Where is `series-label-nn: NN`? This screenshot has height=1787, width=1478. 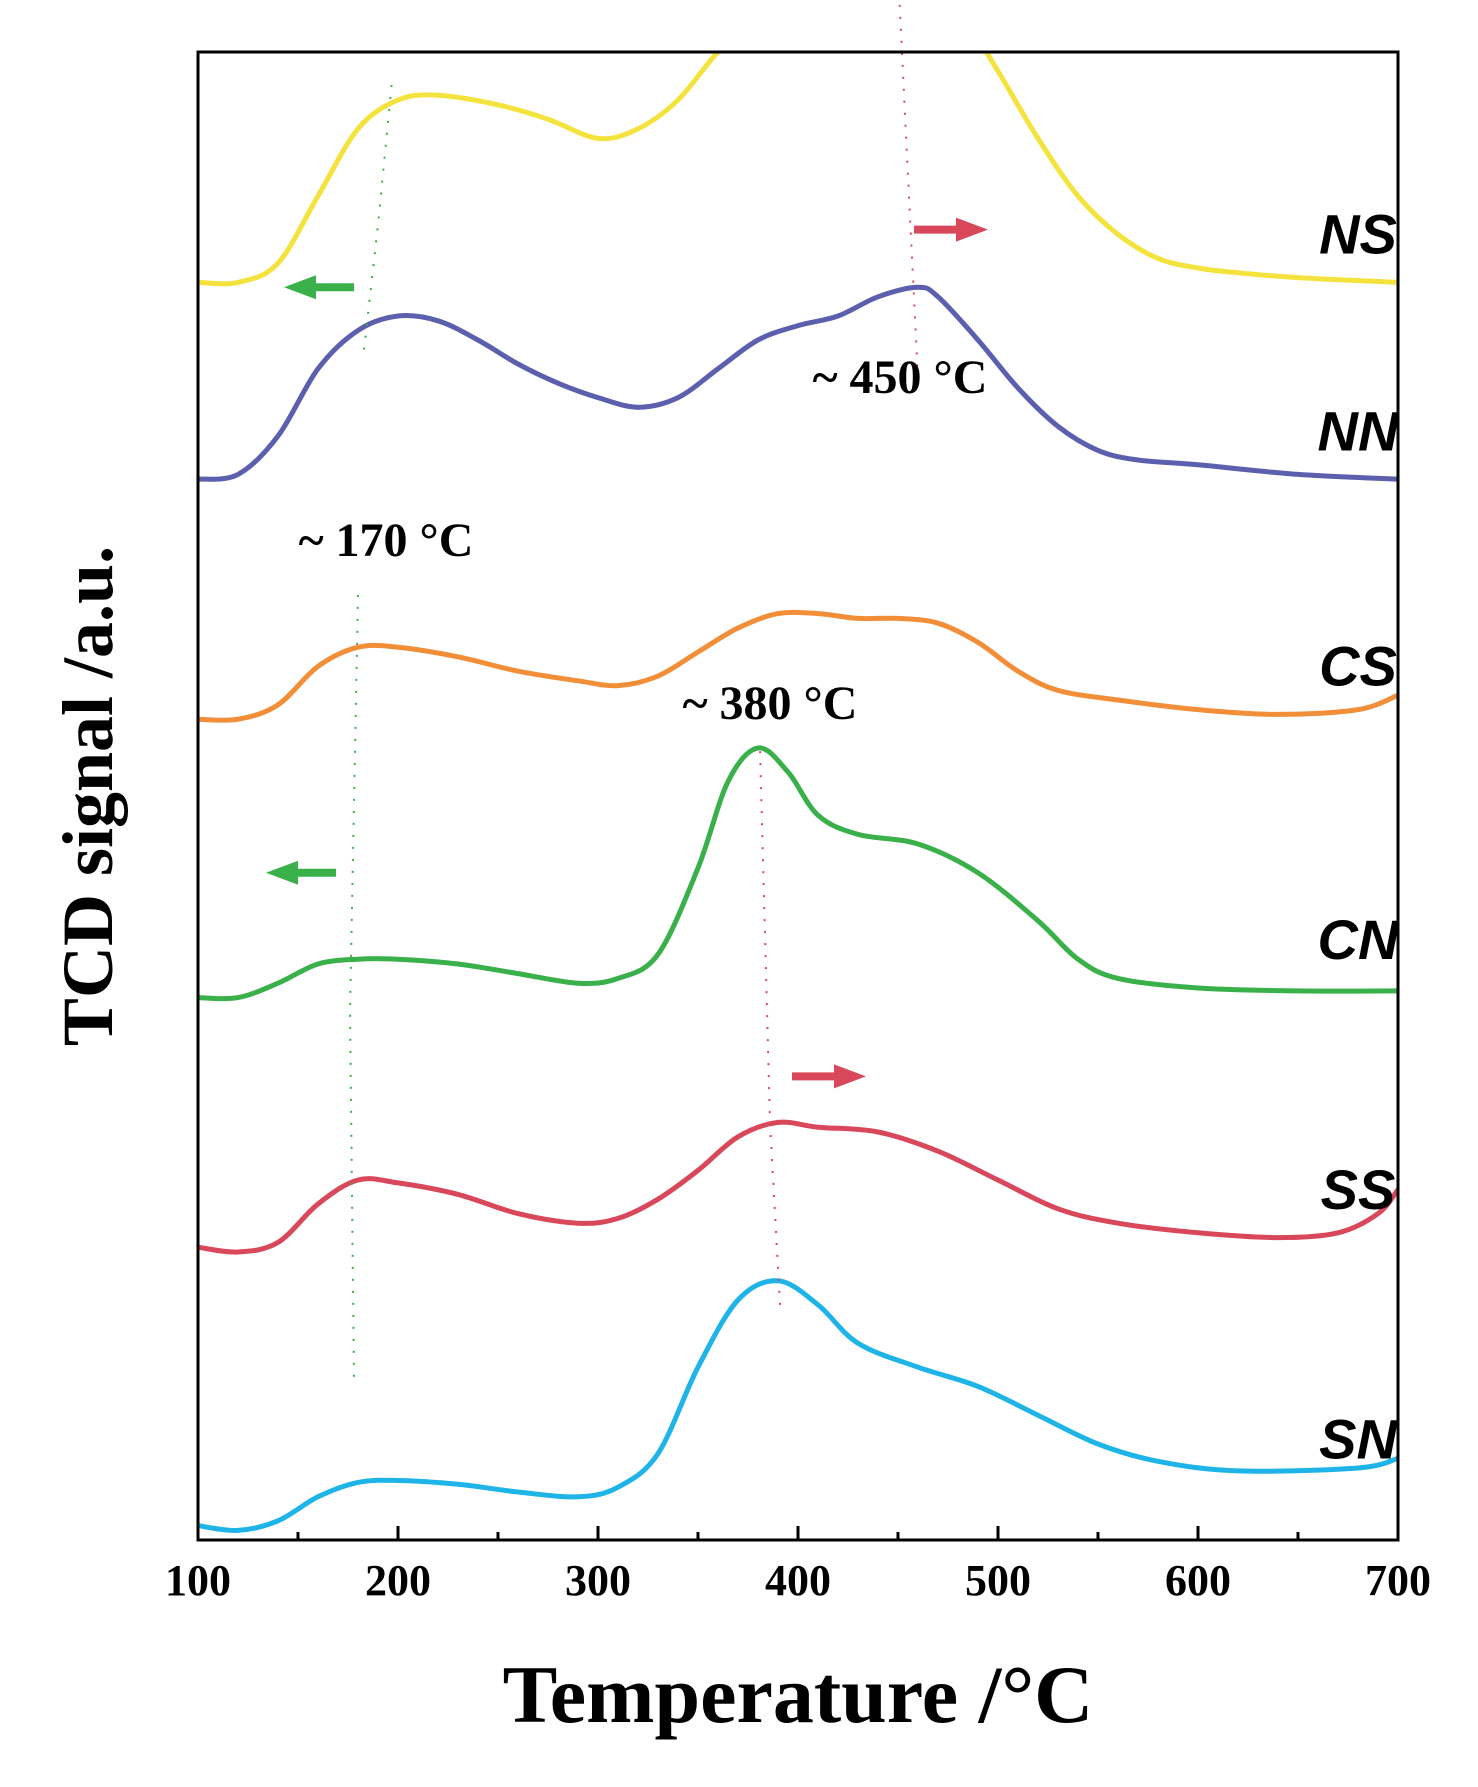 series-label-nn: NN is located at coordinates (1359, 430).